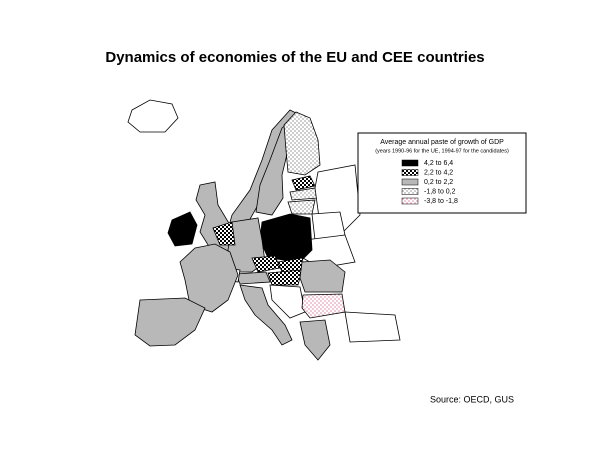 The height and width of the screenshot is (450, 600). What do you see at coordinates (472, 399) in the screenshot?
I see `source: Source: OECD, GUS` at bounding box center [472, 399].